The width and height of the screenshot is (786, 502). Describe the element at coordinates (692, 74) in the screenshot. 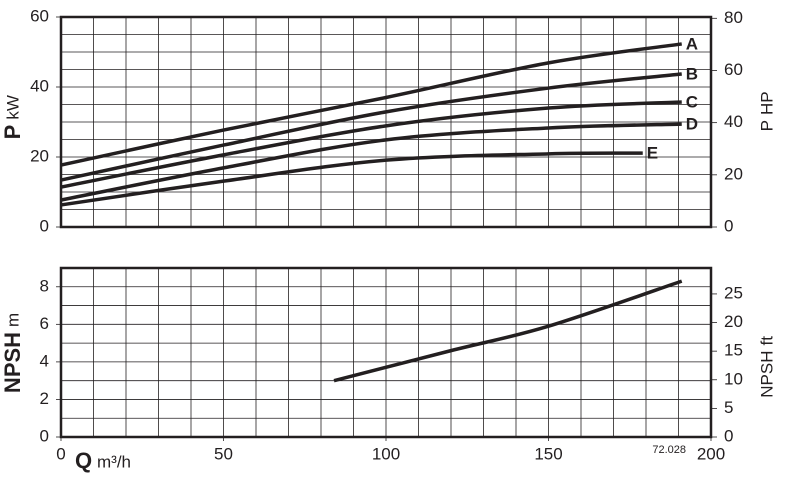

I see `curve-label: B` at that location.